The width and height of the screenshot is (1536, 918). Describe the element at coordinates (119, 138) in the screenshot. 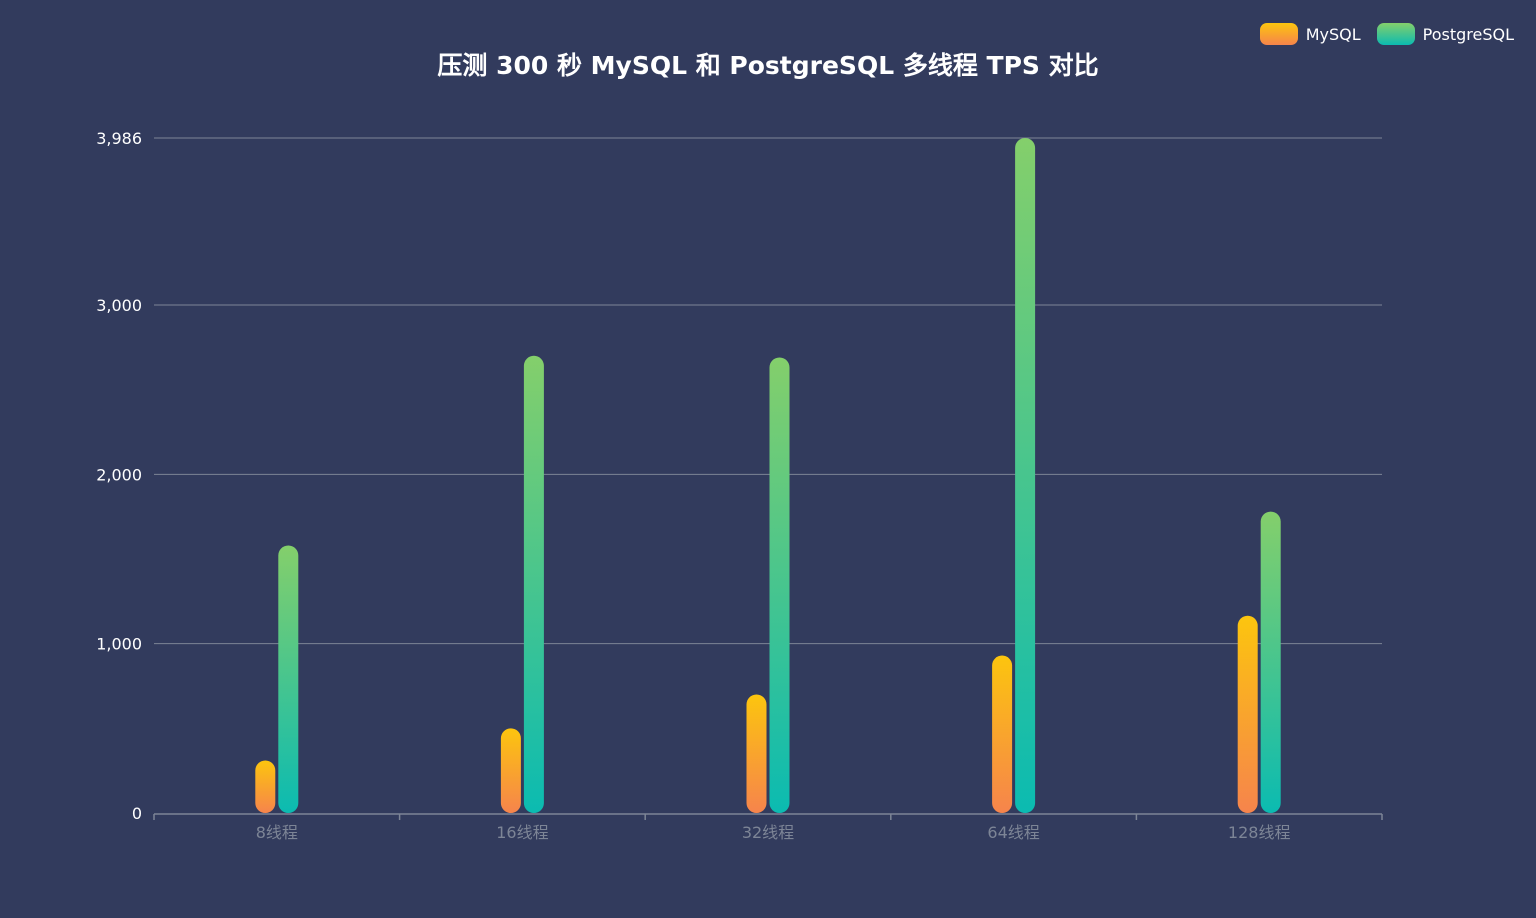

I see `y-tick-label: 3,986` at that location.